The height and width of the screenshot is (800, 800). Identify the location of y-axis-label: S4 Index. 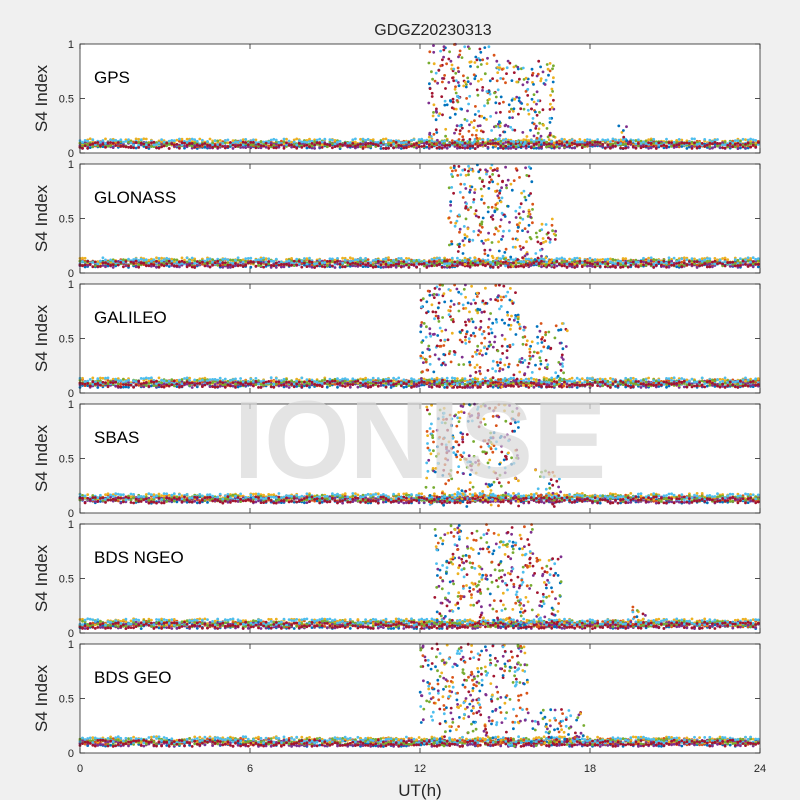
(41, 218).